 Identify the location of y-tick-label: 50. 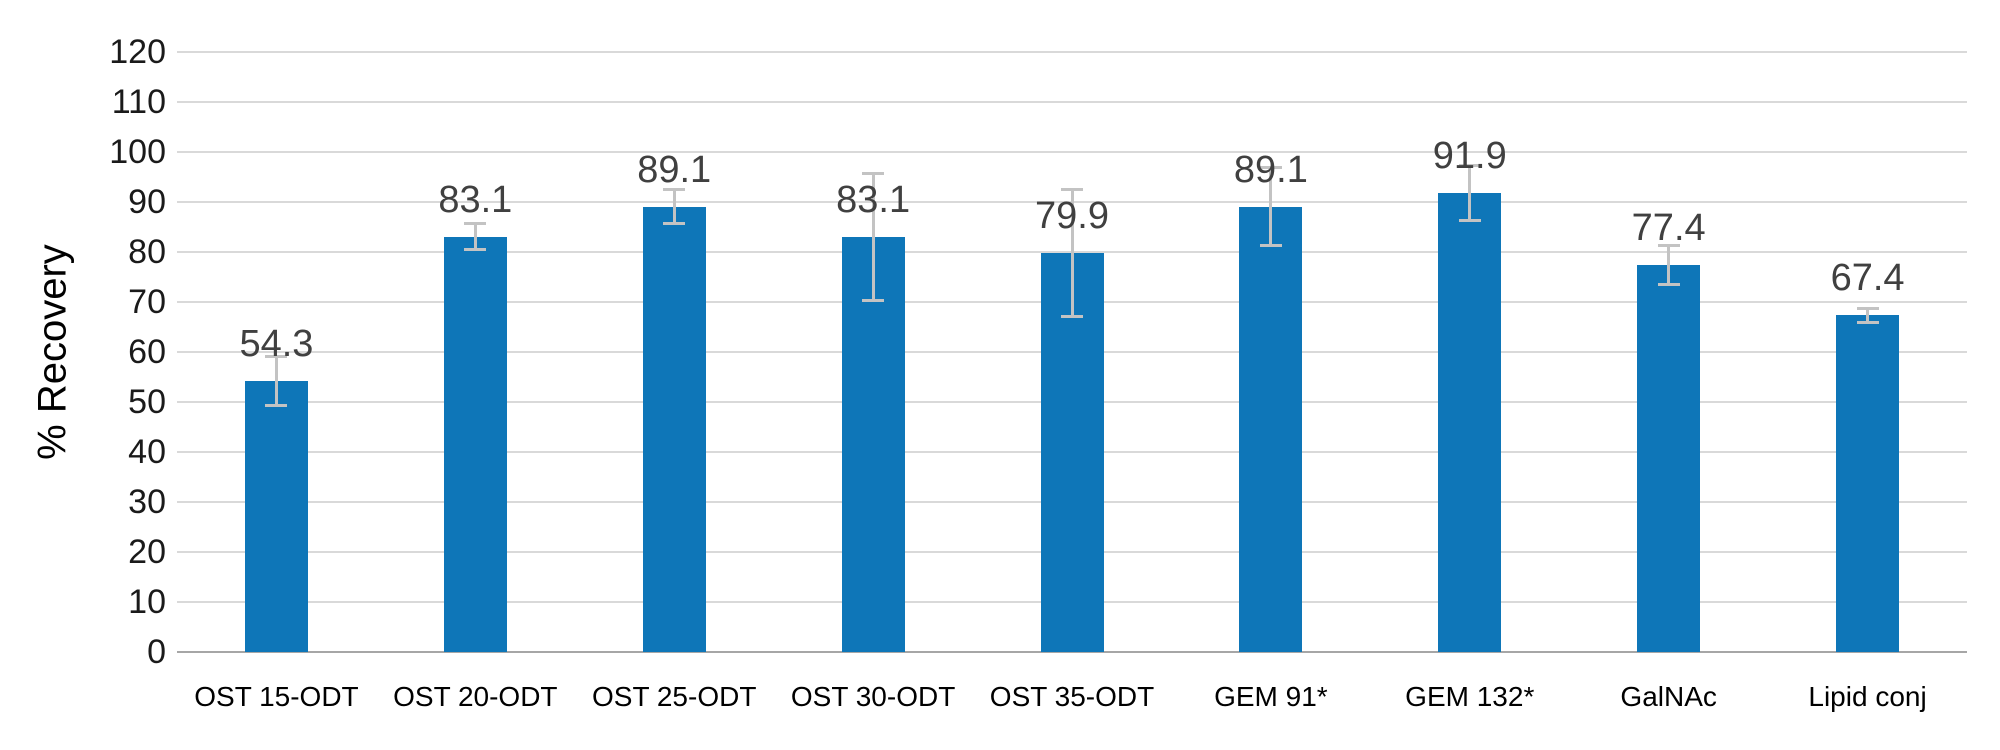
(147, 402).